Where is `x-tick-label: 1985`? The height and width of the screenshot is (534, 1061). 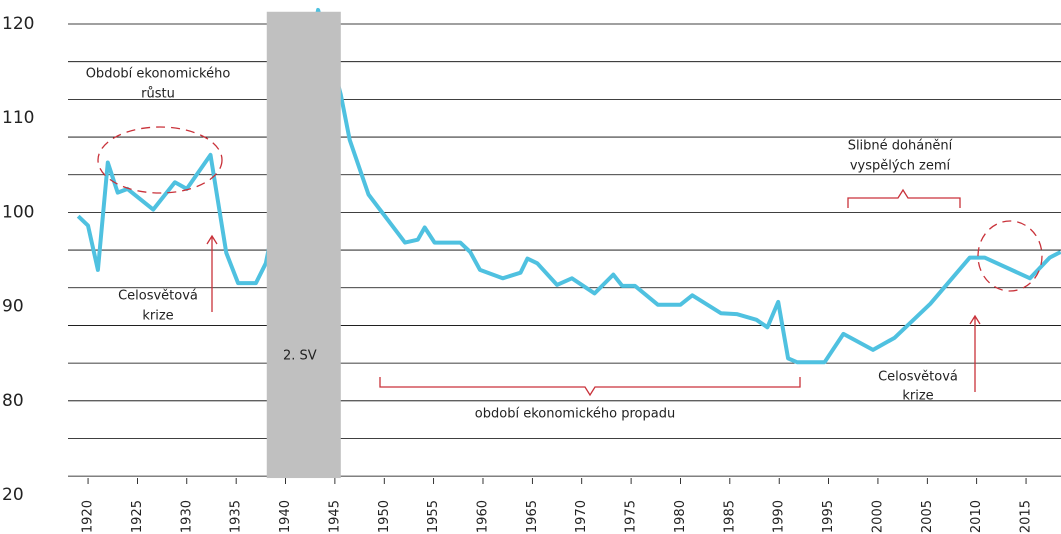
x-tick-label: 1985 is located at coordinates (729, 516).